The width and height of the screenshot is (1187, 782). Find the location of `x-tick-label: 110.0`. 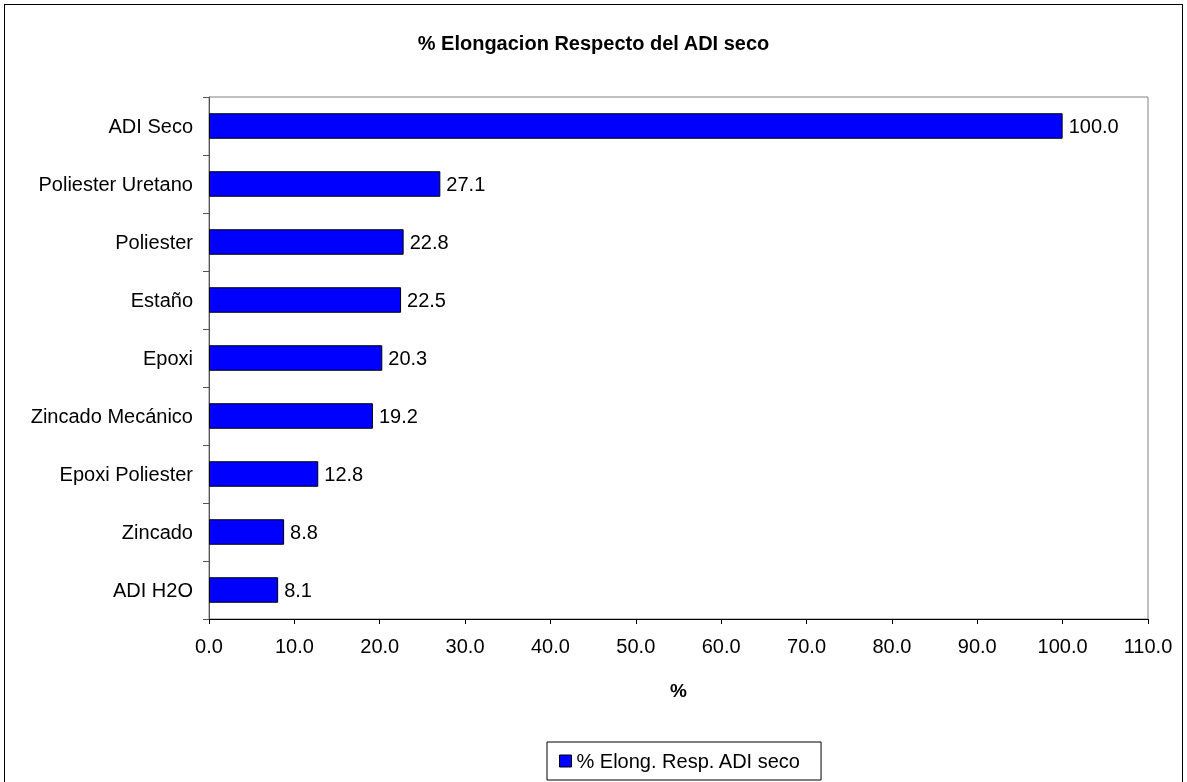

x-tick-label: 110.0 is located at coordinates (1148, 646).